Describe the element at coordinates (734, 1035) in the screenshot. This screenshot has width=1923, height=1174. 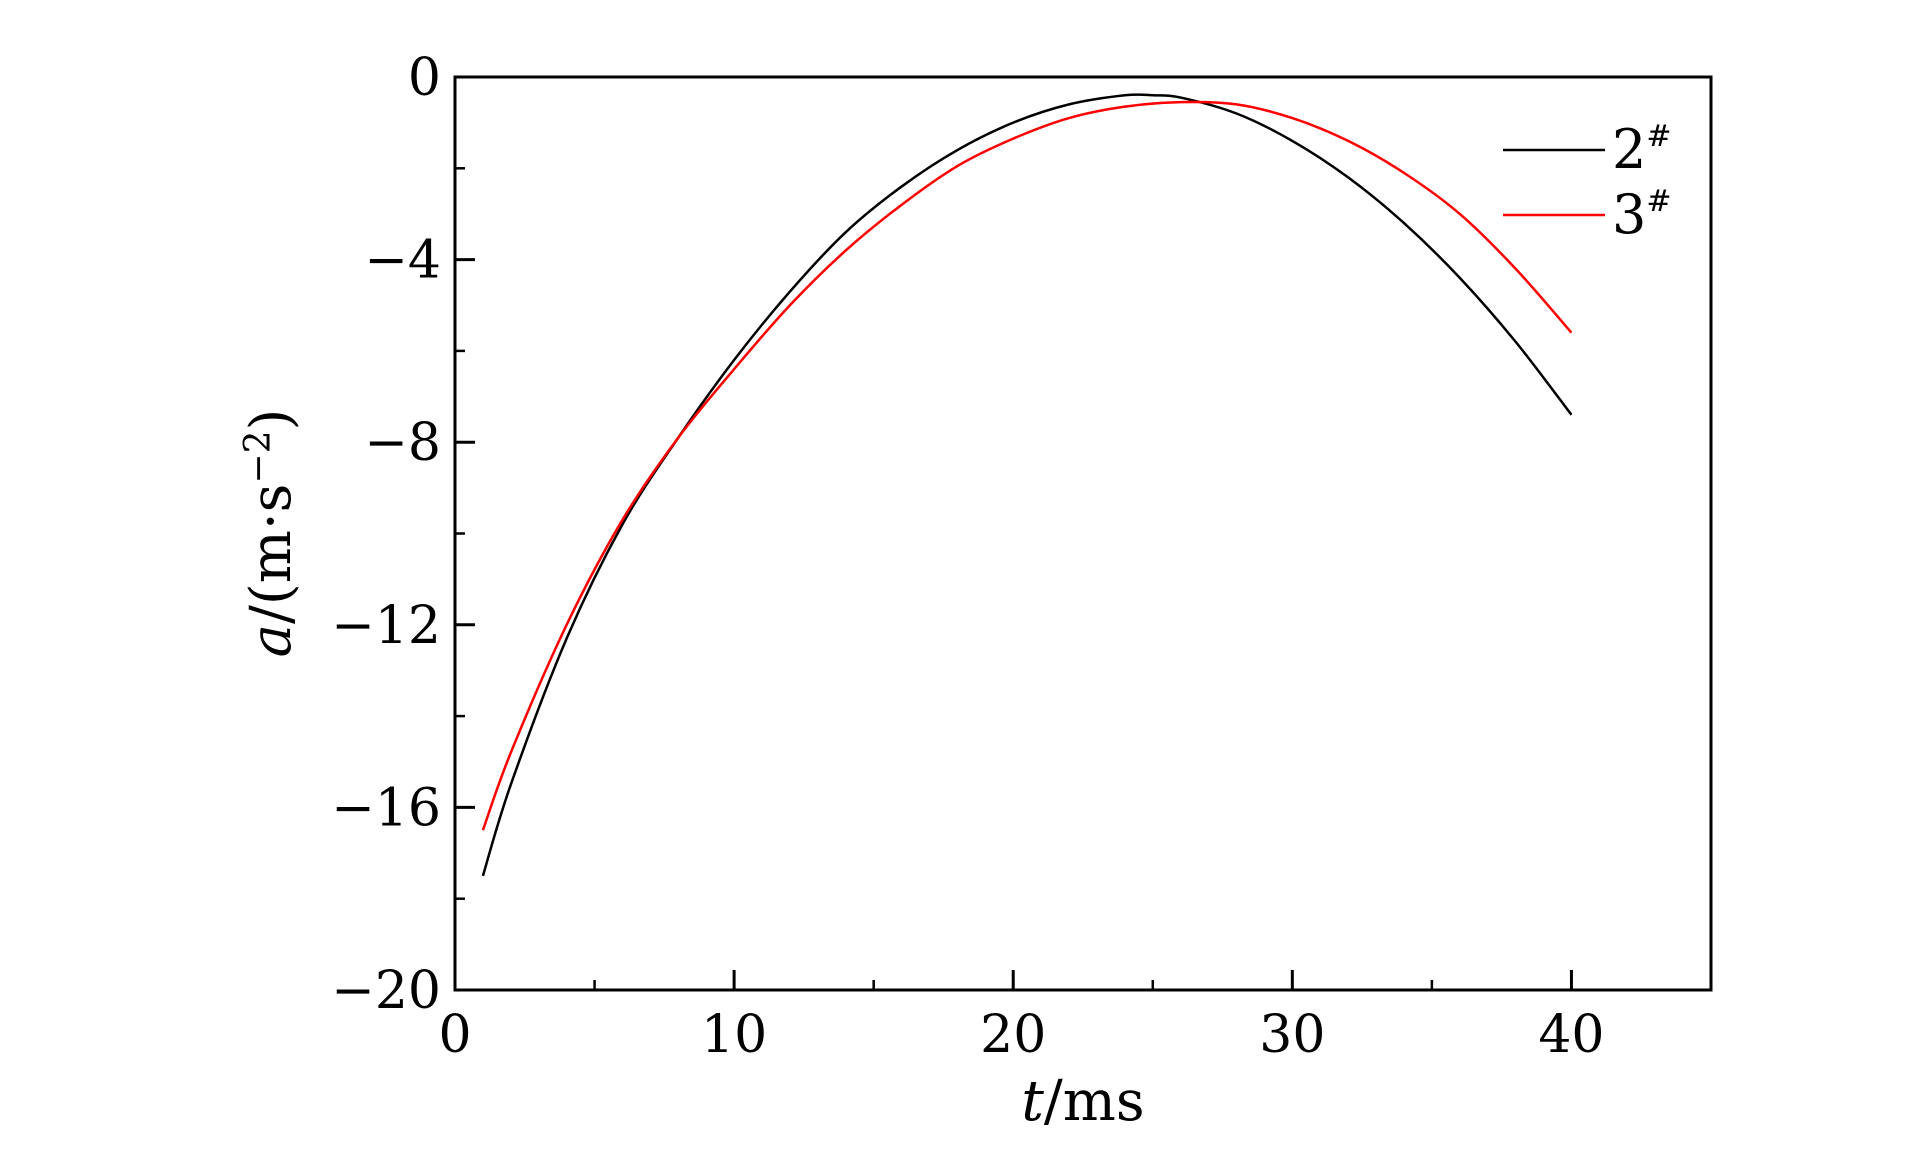
I see `x-tick-label: 10` at that location.